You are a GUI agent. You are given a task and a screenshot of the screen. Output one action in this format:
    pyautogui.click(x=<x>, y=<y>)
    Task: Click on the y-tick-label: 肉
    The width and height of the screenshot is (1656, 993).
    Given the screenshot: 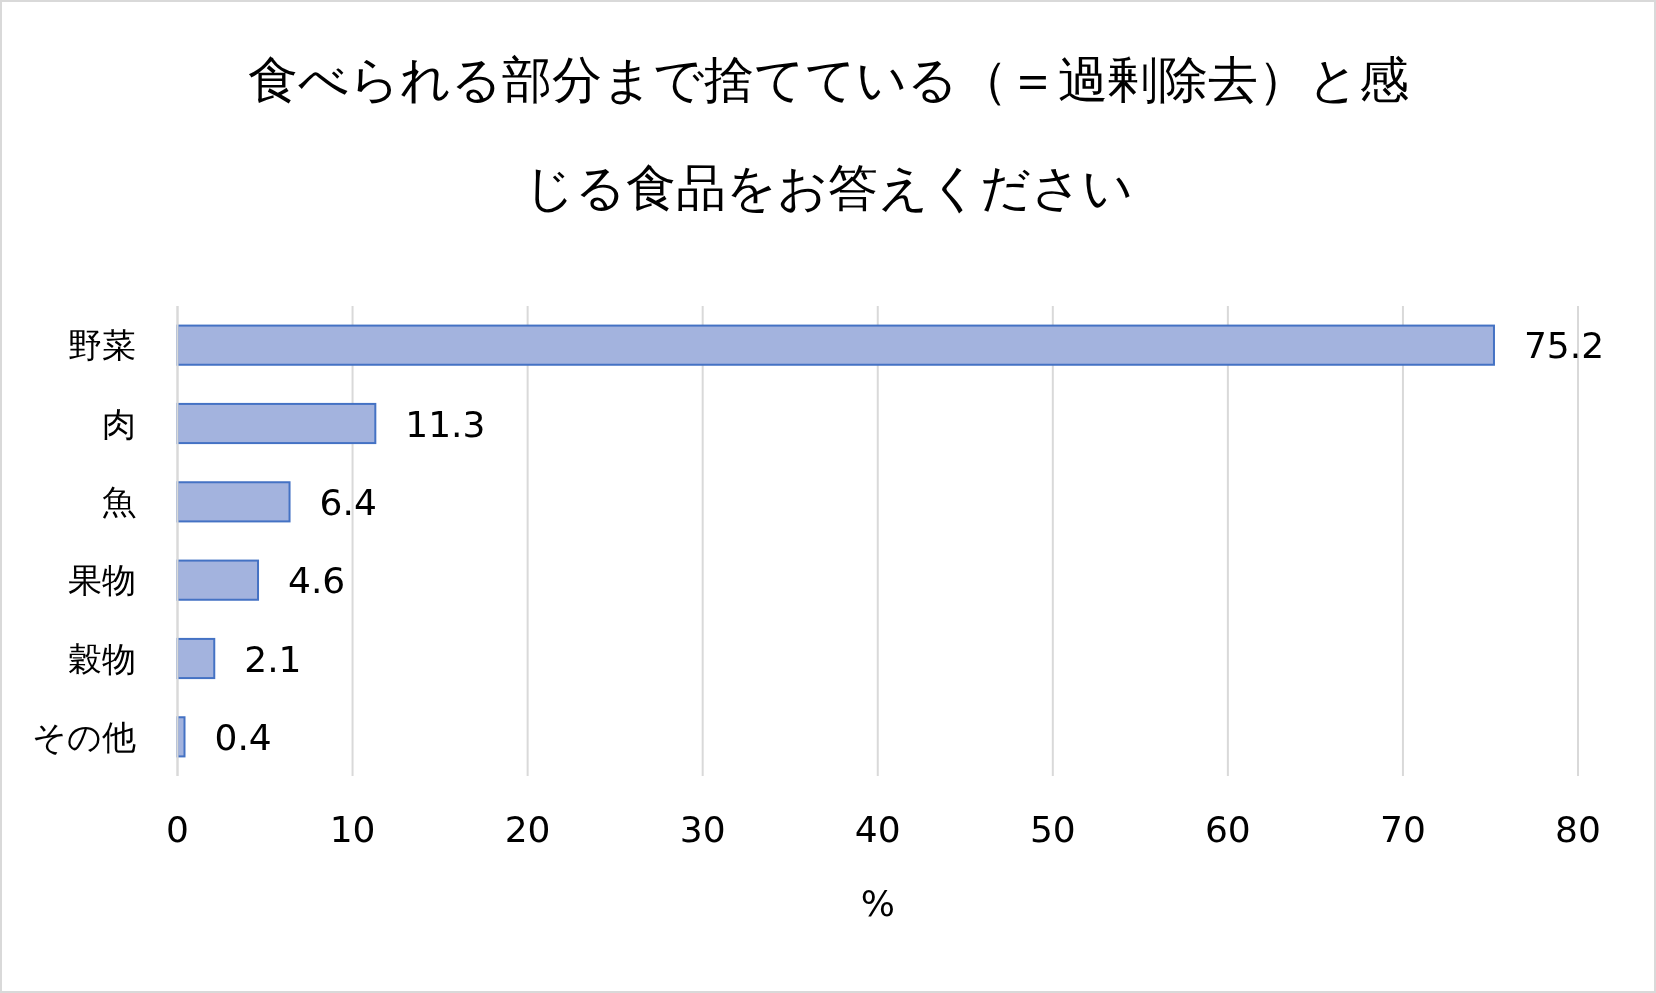 What is the action you would take?
    pyautogui.click(x=119, y=423)
    